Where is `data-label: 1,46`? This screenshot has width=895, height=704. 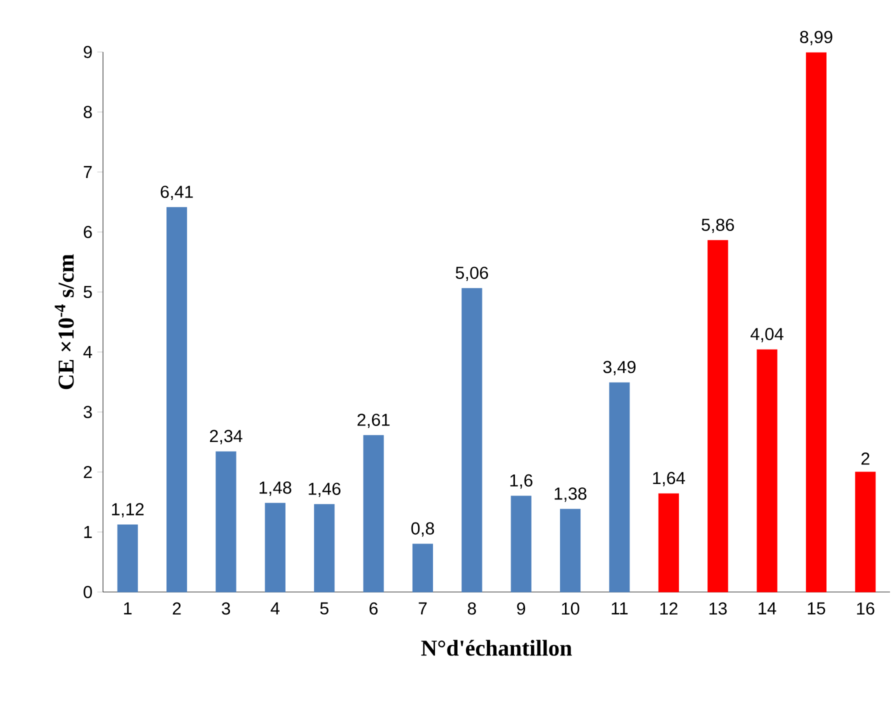 data-label: 1,46 is located at coordinates (324, 490).